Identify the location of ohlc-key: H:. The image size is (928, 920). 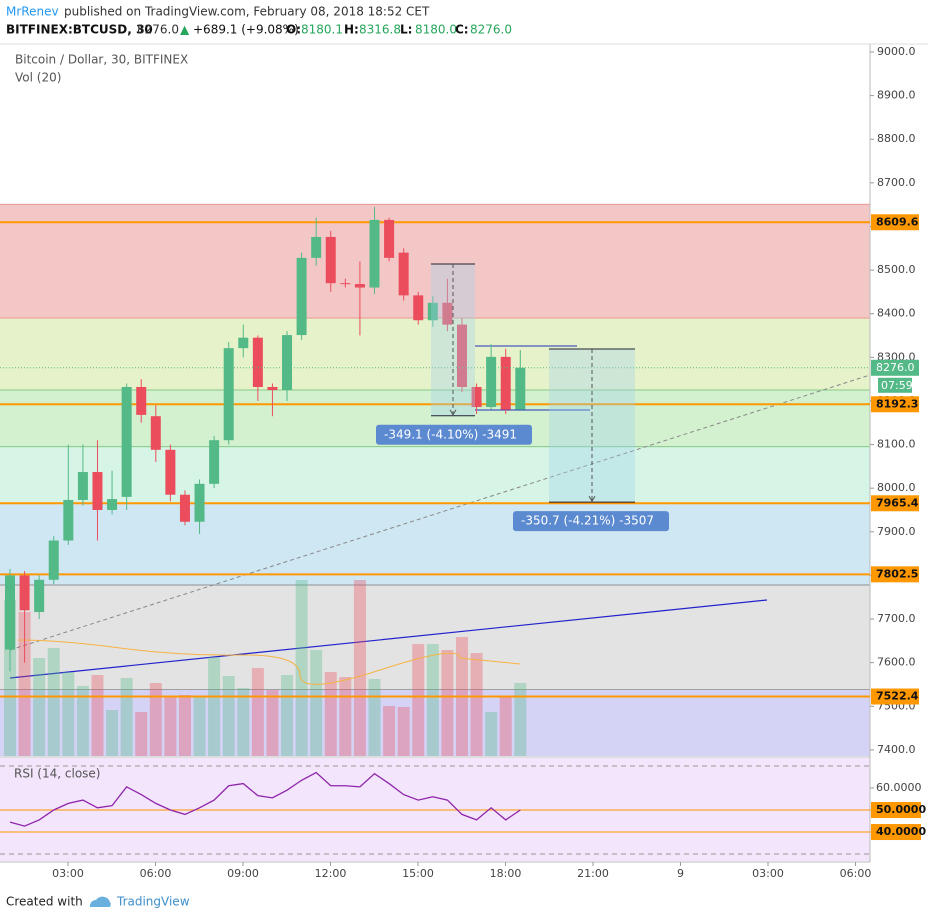
(351, 30).